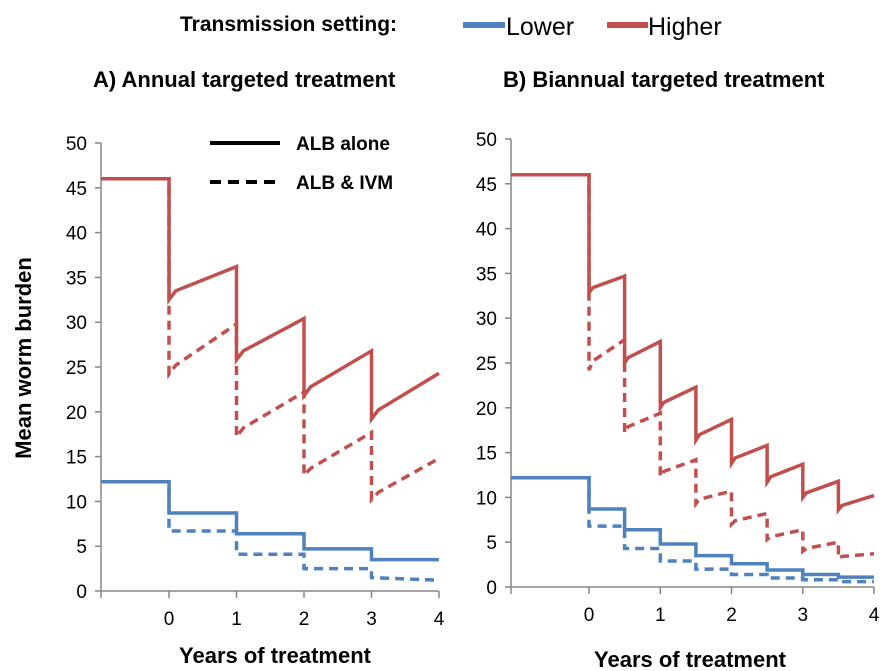 This screenshot has width=883, height=671. Describe the element at coordinates (540, 27) in the screenshot. I see `legend-label-lower: Lower` at that location.